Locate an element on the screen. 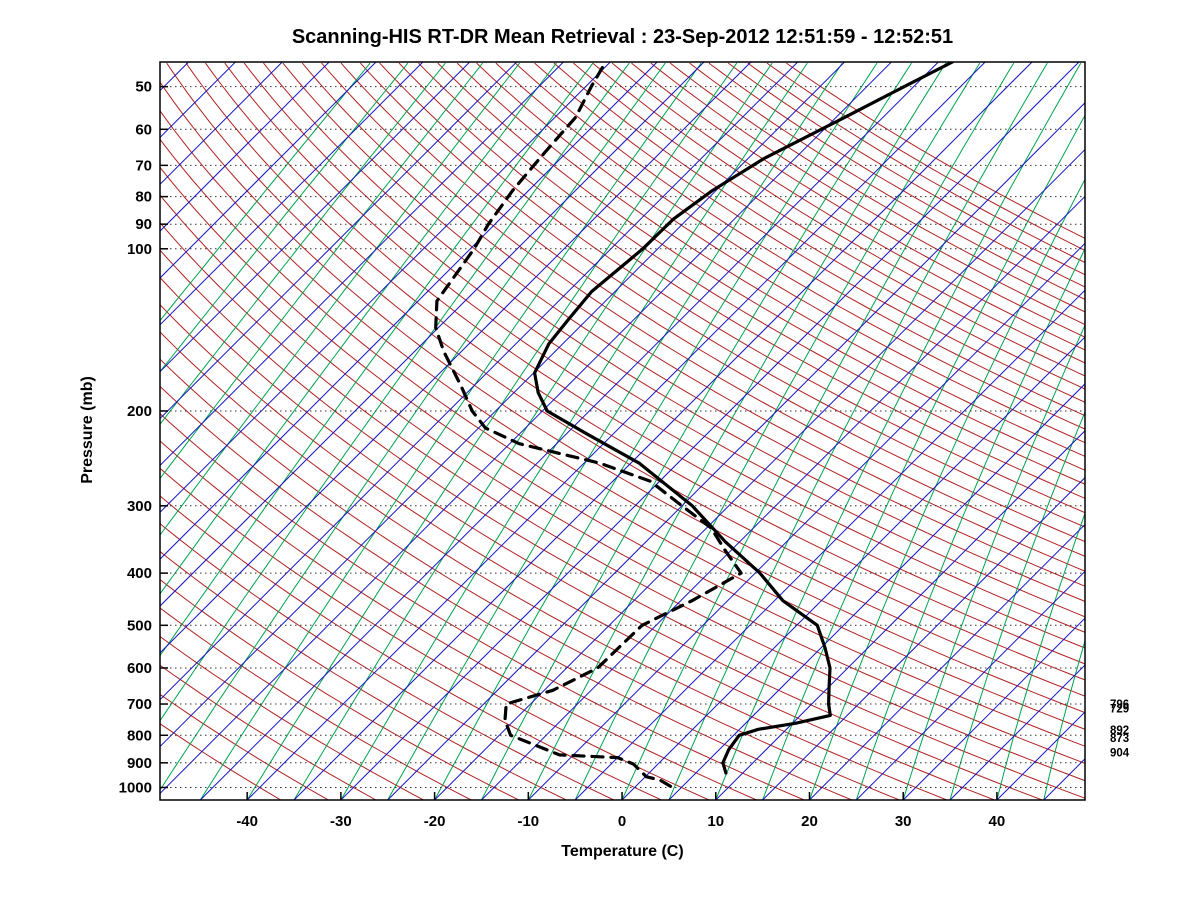  right-edge-pressure-label: 729 is located at coordinates (1119, 710).